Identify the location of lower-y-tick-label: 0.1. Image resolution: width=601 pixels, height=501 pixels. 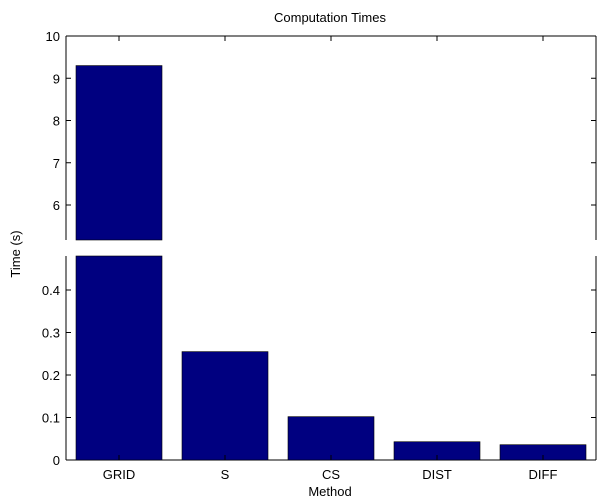
(51, 418).